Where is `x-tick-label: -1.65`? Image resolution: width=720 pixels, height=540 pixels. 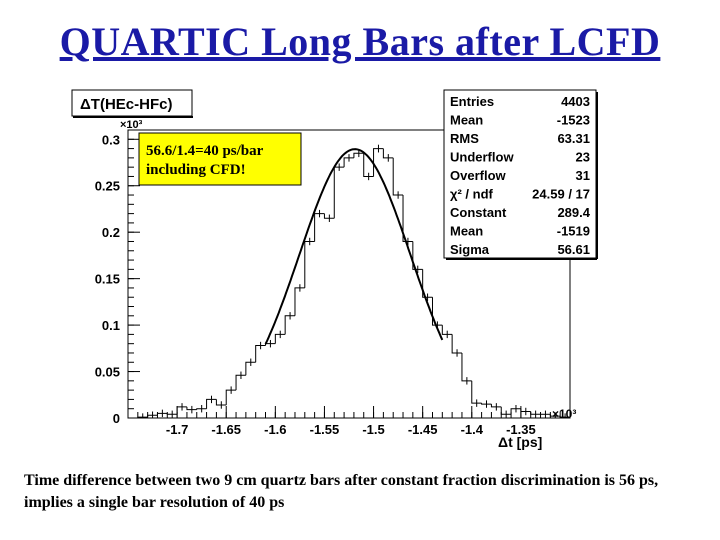 x-tick-label: -1.65 is located at coordinates (226, 429).